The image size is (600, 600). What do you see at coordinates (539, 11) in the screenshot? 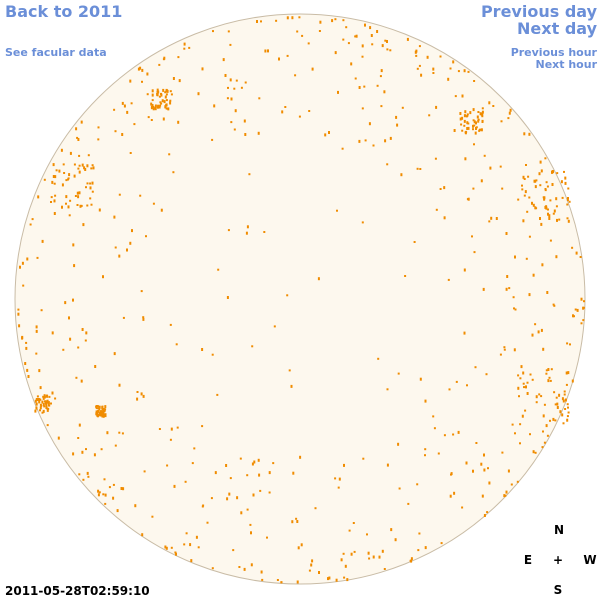
I see `previous-day-link: Previous day` at bounding box center [539, 11].